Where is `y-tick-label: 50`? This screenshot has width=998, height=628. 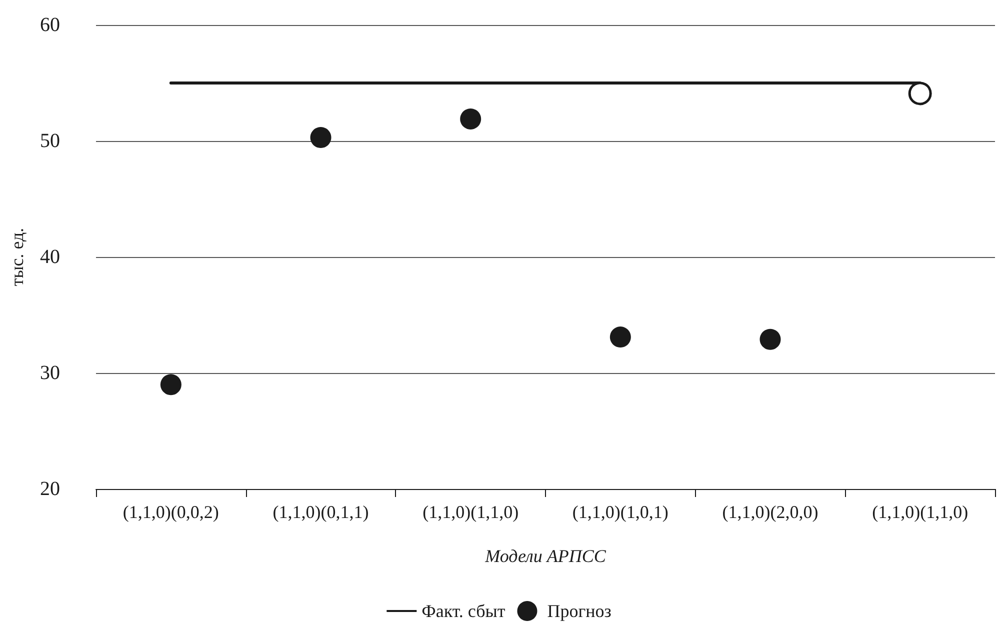
y-tick-label: 50 is located at coordinates (50, 141).